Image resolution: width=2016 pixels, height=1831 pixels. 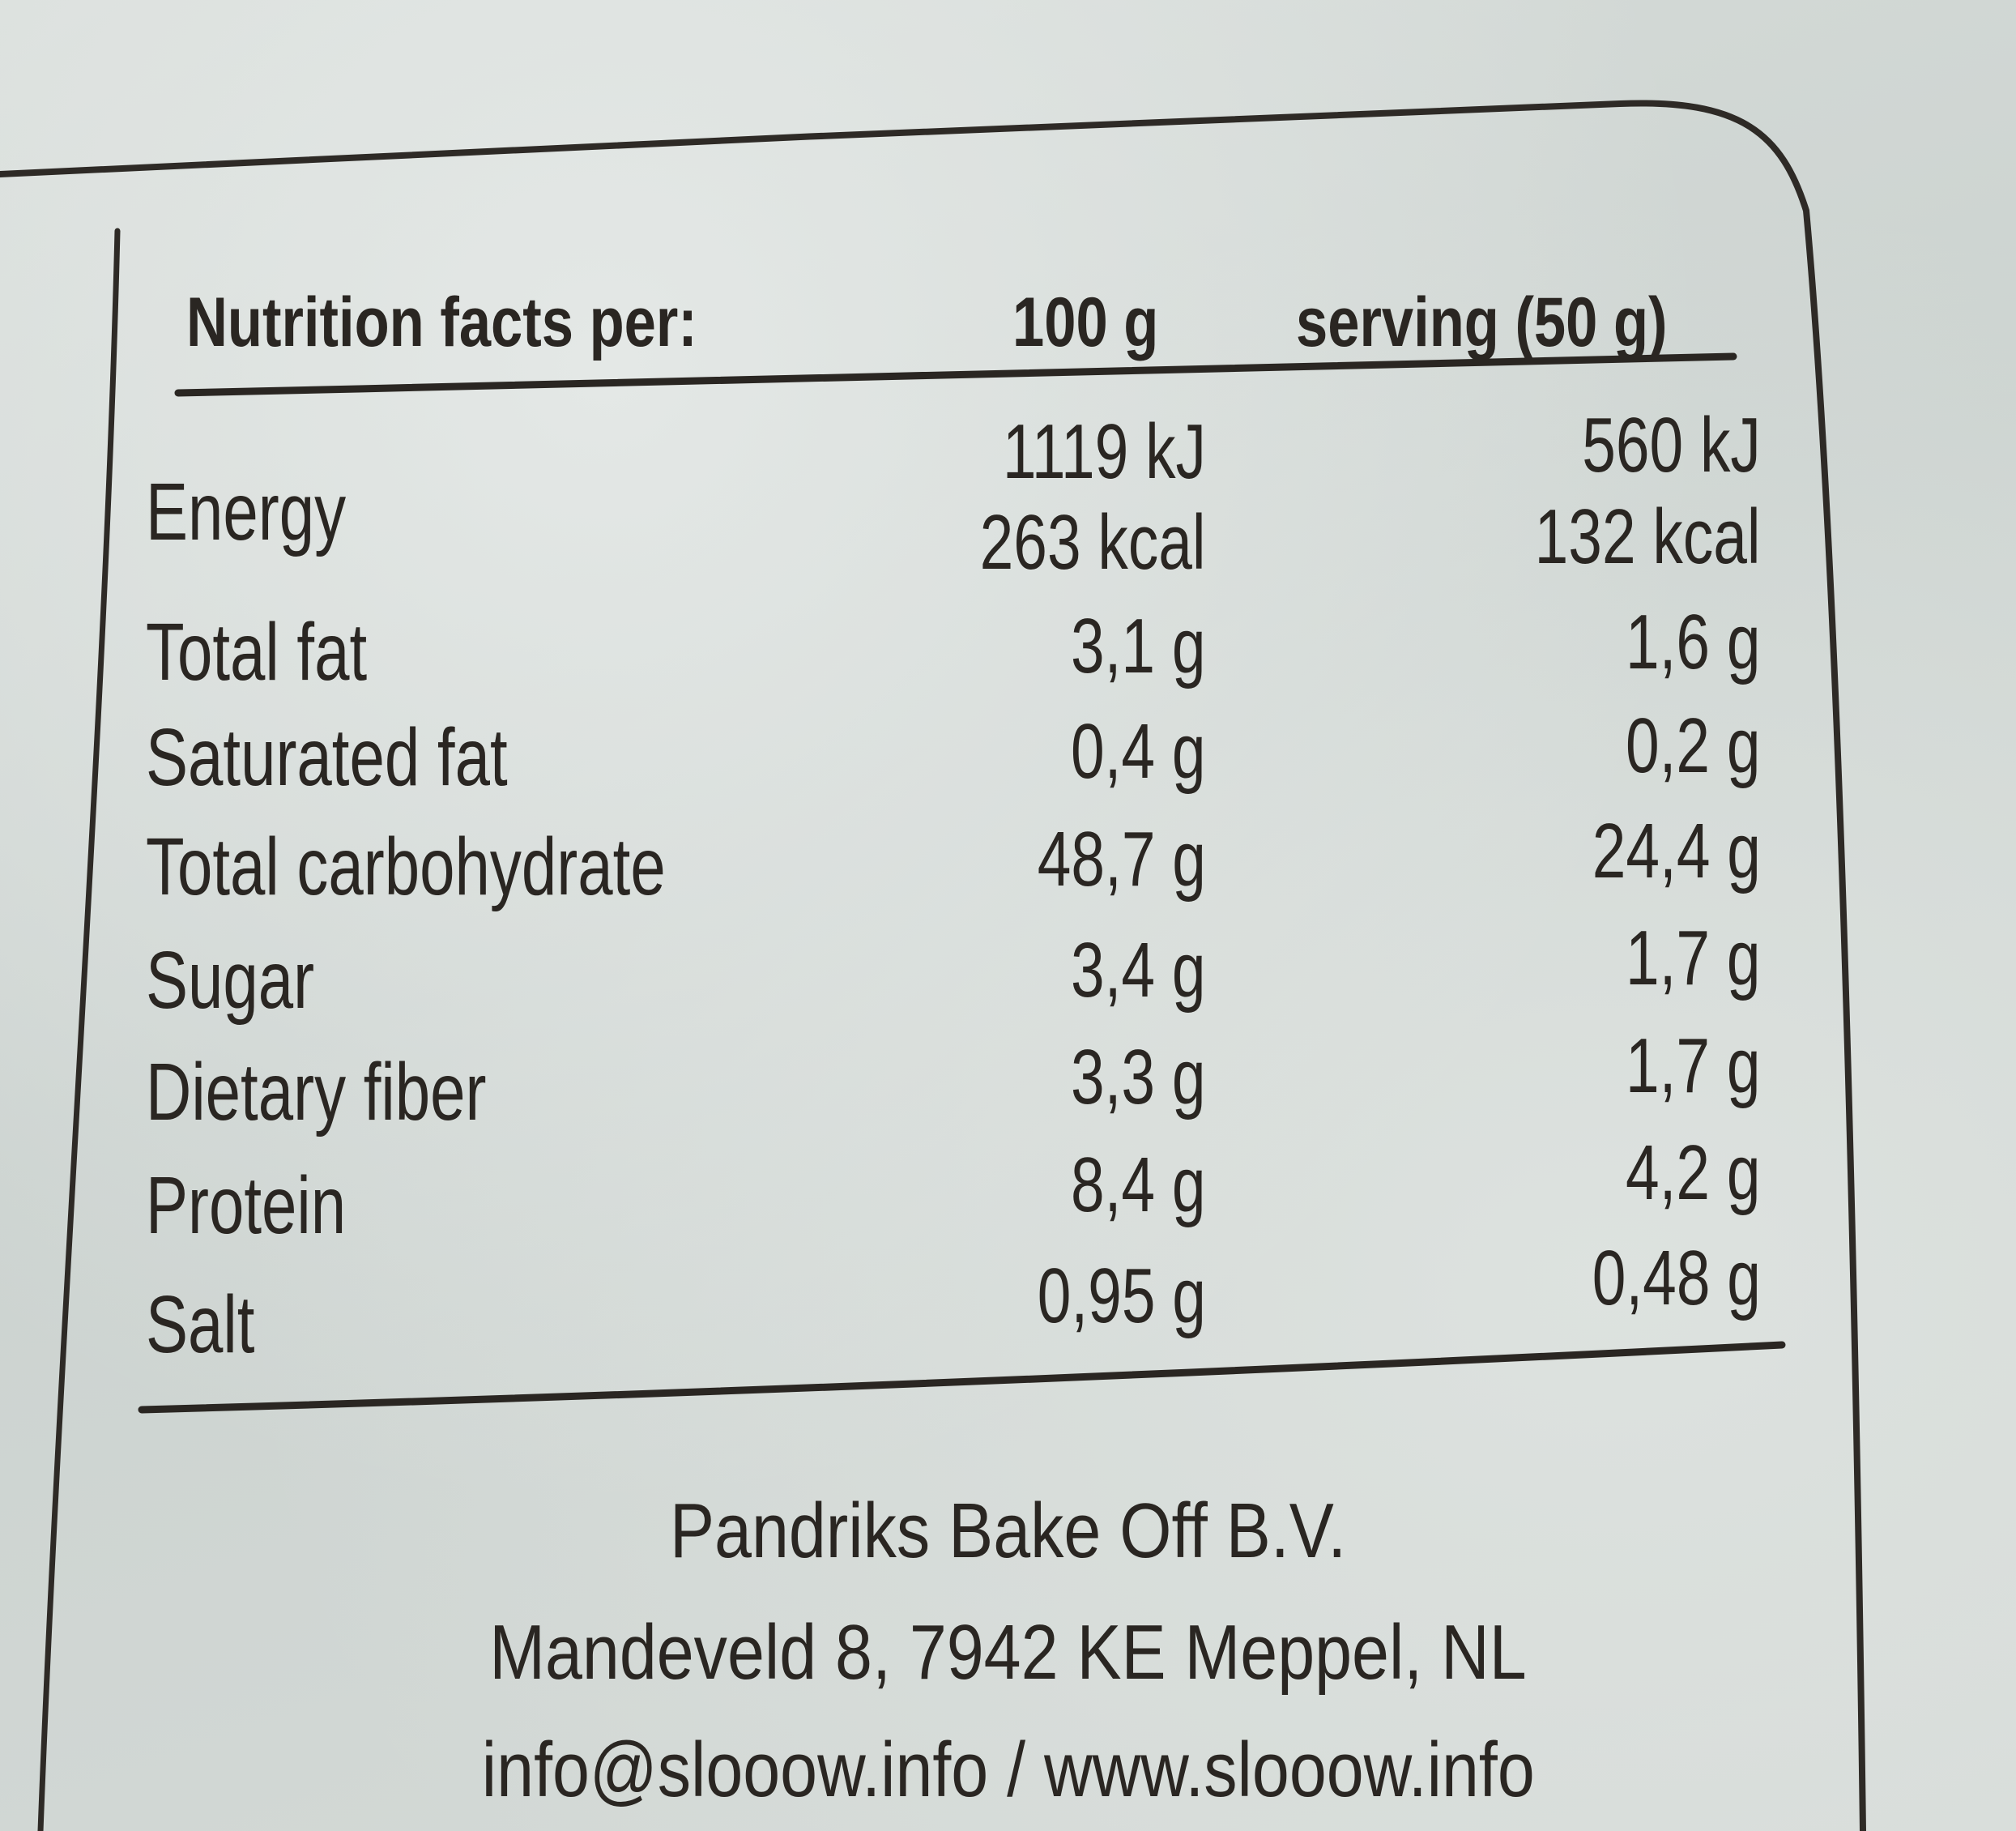 What do you see at coordinates (1676, 1278) in the screenshot?
I see `value-serving-salt: 0,48 g` at bounding box center [1676, 1278].